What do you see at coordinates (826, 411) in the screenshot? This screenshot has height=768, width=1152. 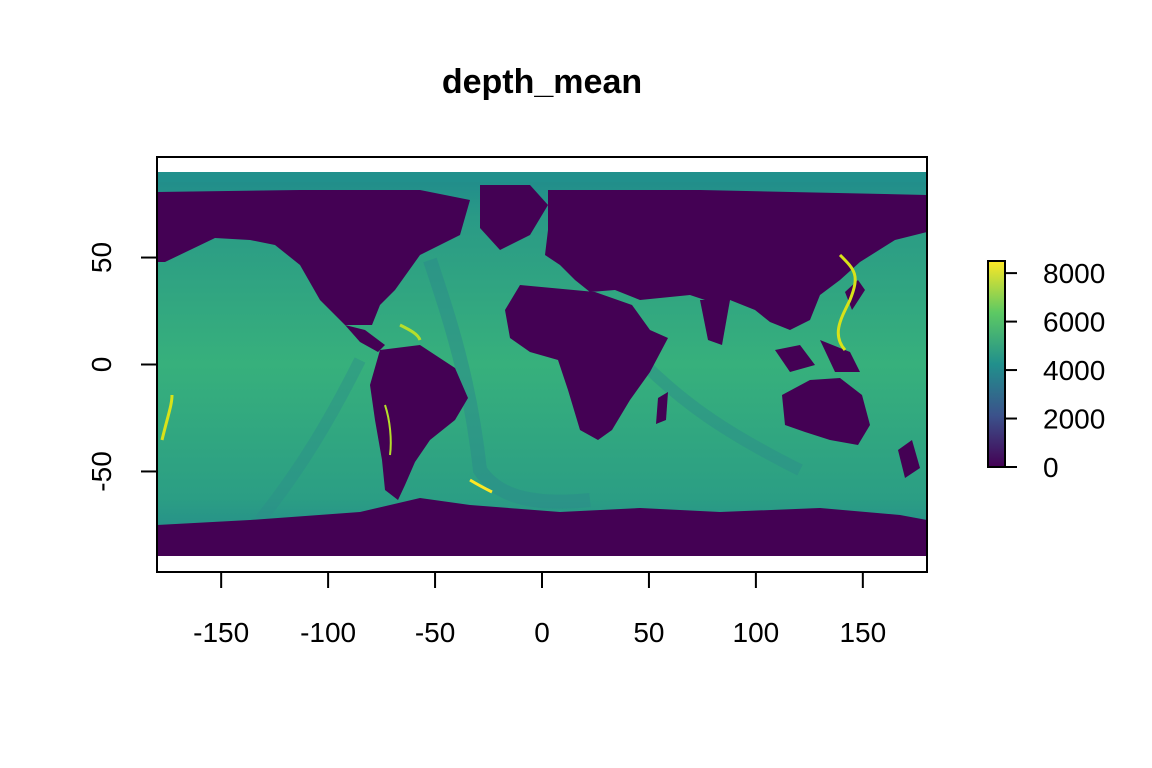 I see `australia` at bounding box center [826, 411].